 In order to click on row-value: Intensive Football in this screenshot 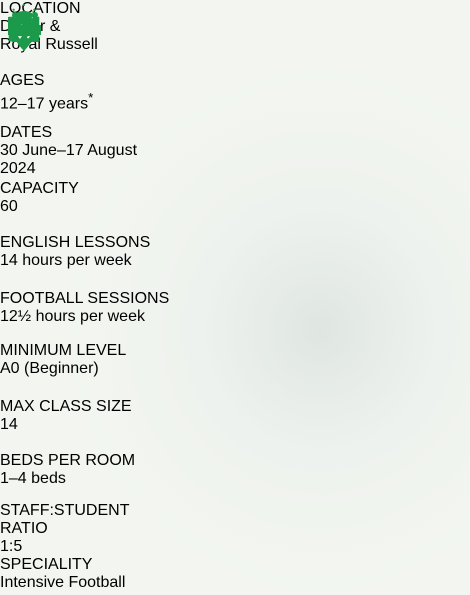, I will do `click(235, 583)`.